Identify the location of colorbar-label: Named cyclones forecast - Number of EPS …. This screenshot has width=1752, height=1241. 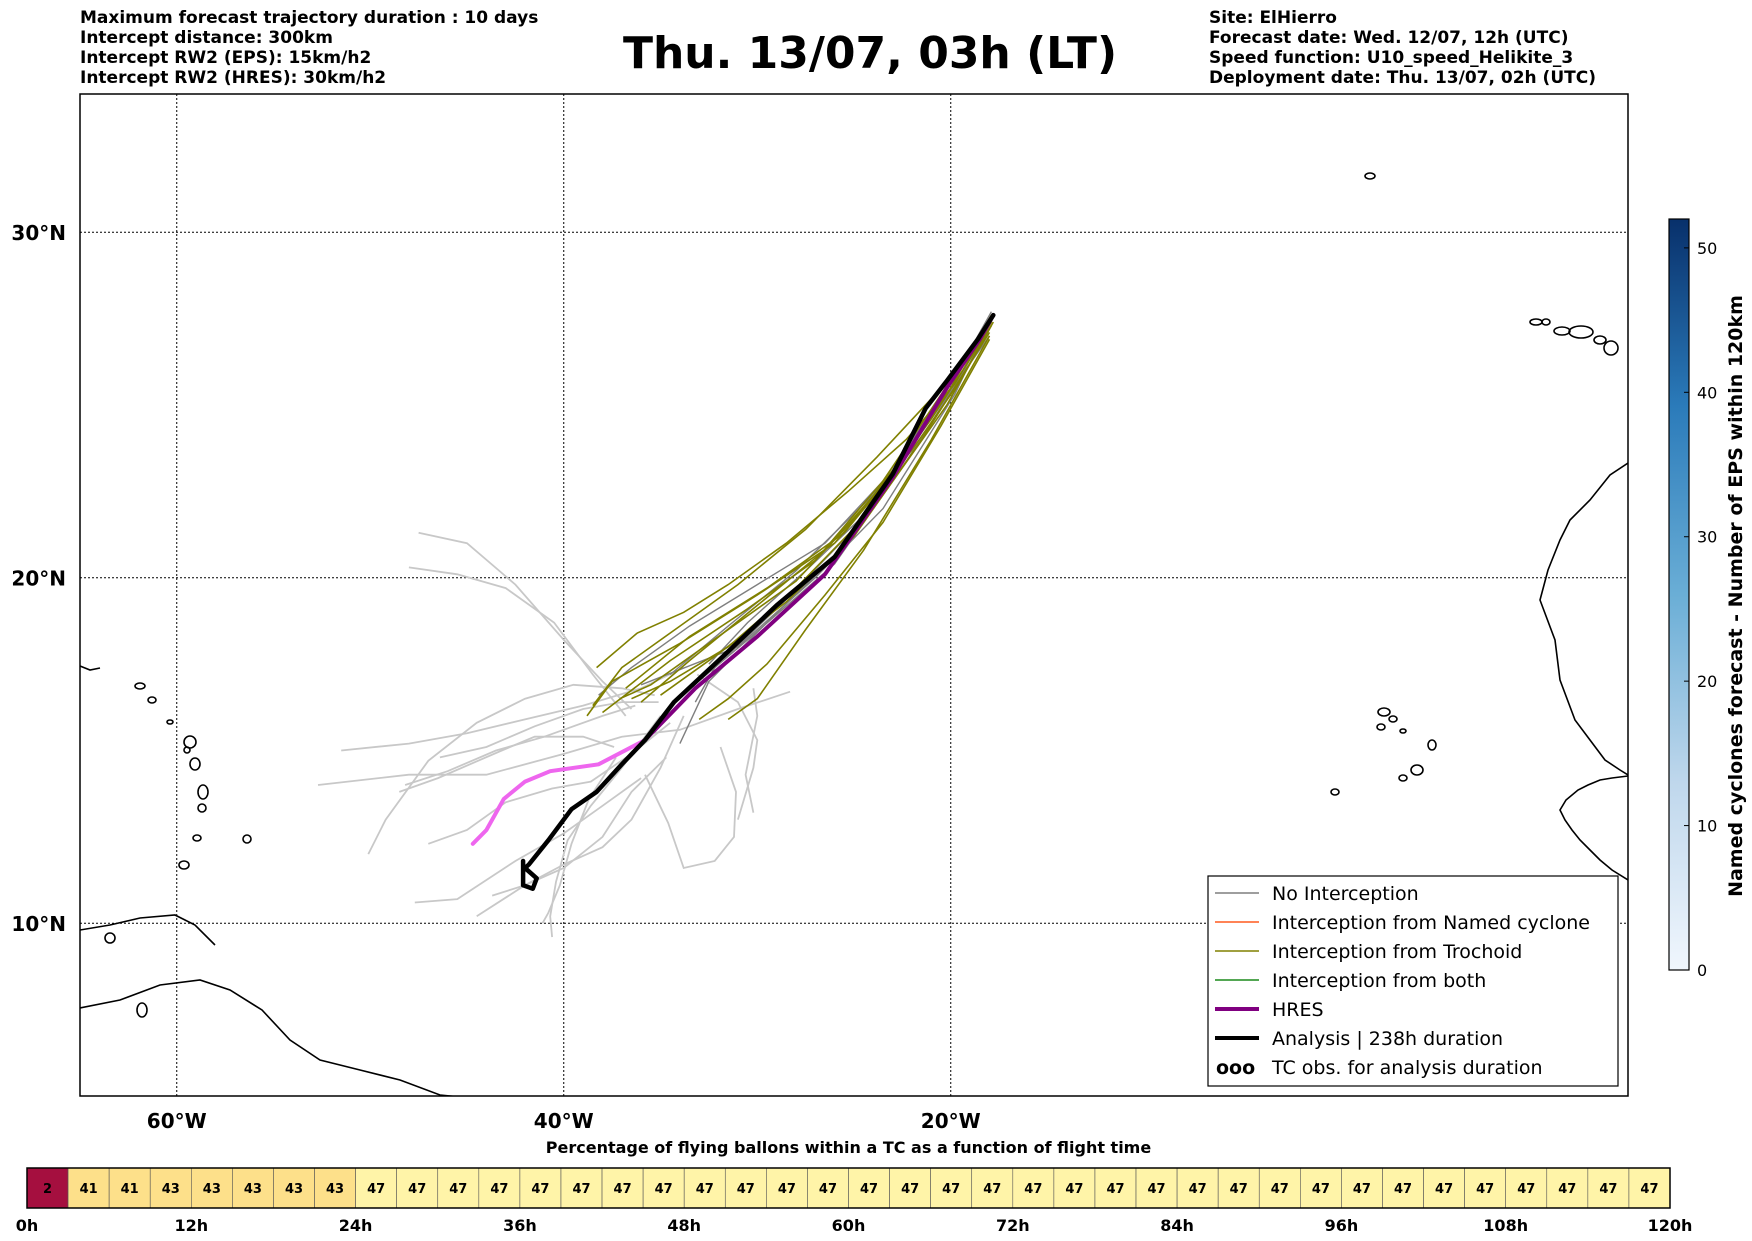
(1736, 596).